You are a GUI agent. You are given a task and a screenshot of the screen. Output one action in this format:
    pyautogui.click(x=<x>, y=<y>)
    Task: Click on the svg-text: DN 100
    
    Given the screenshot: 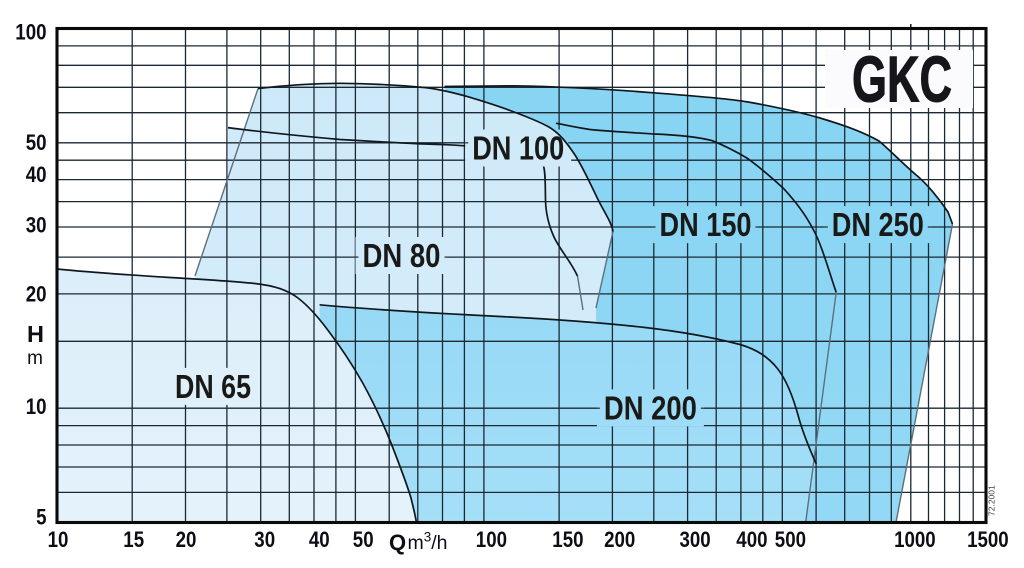 What is the action you would take?
    pyautogui.click(x=518, y=148)
    